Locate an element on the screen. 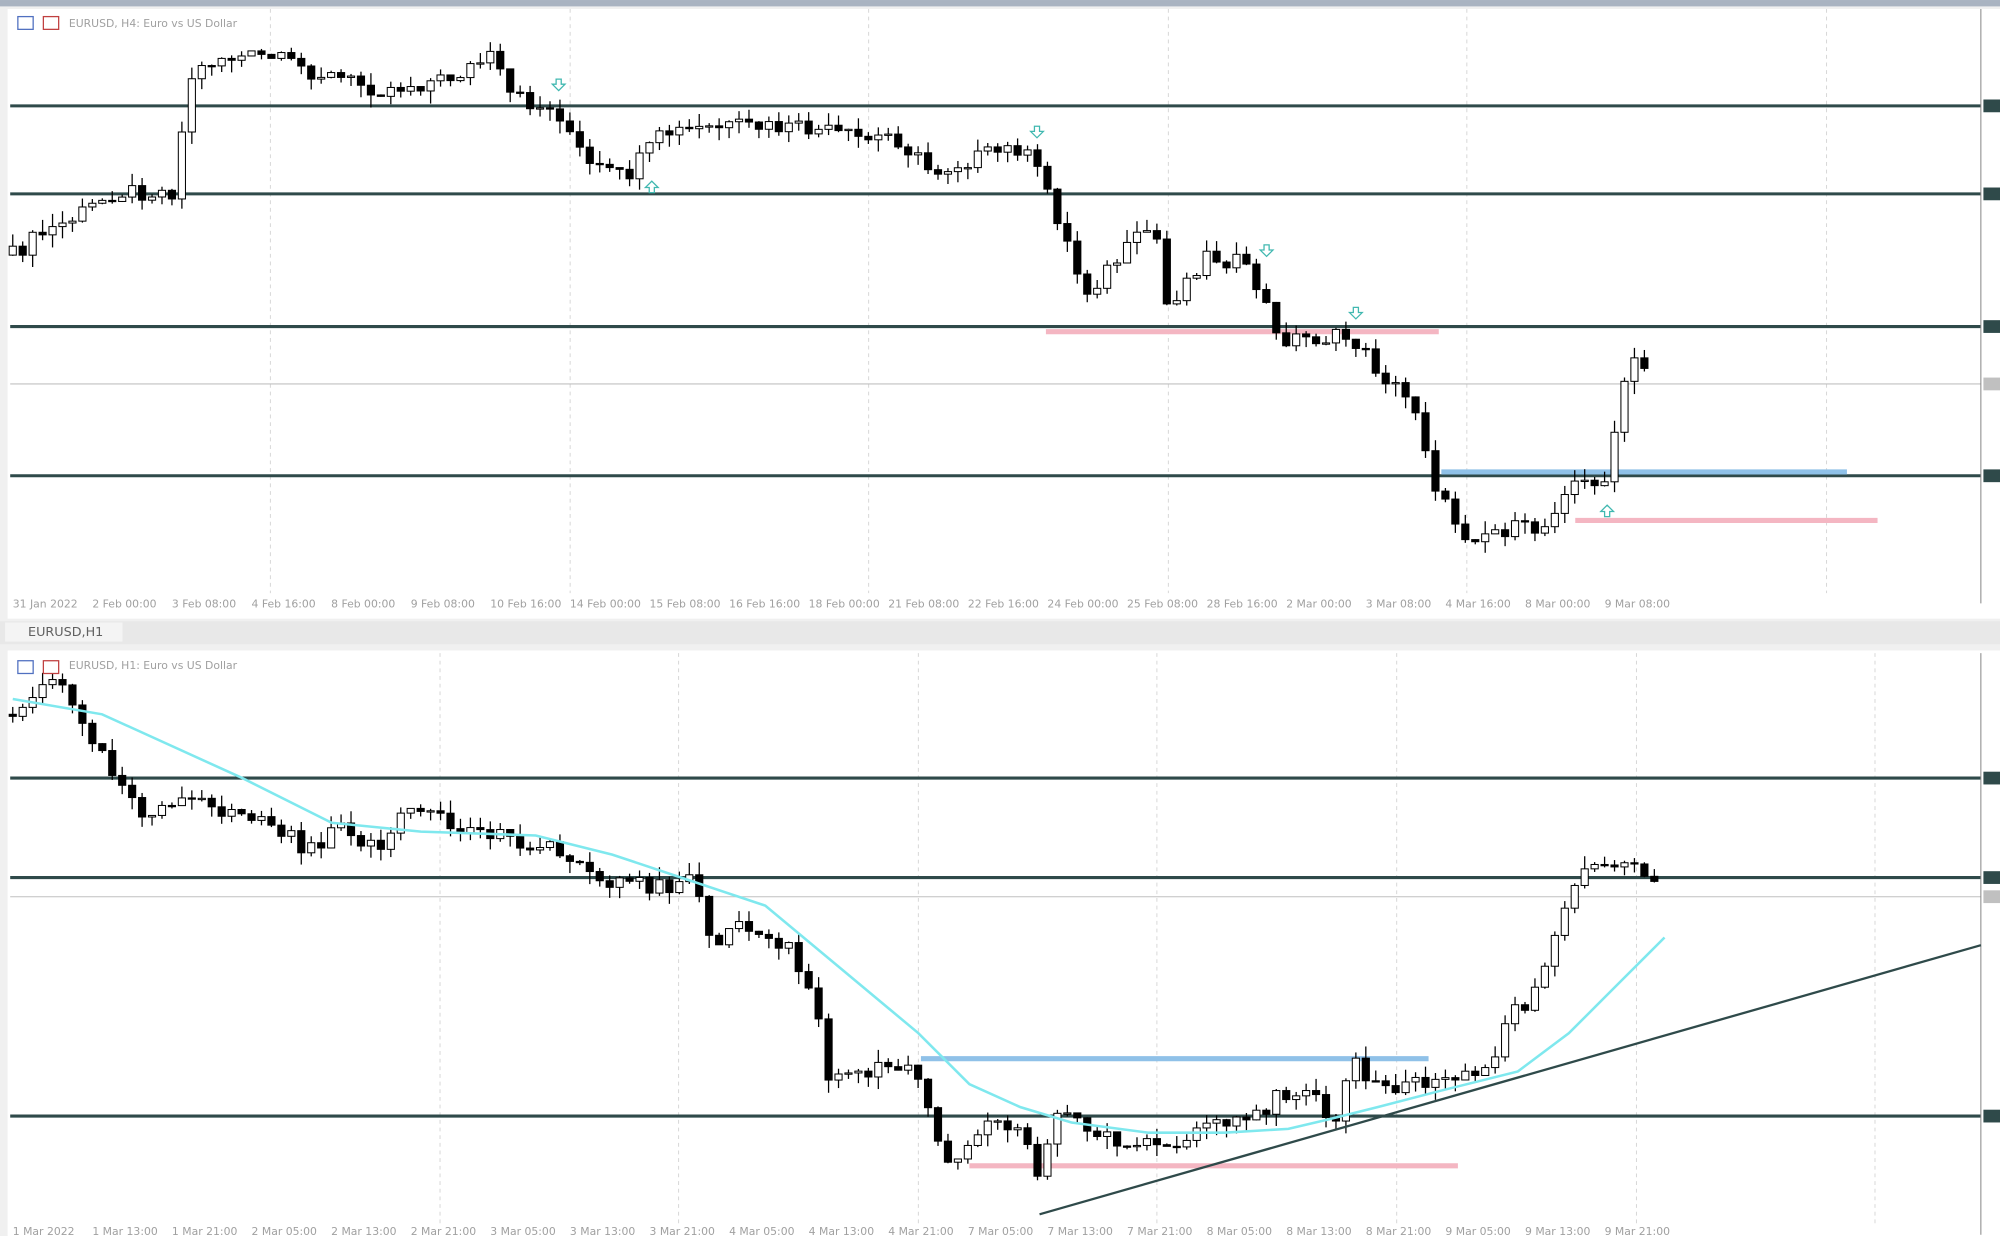 The height and width of the screenshot is (1236, 2000). tab: EURUSD,H1 is located at coordinates (64, 632).